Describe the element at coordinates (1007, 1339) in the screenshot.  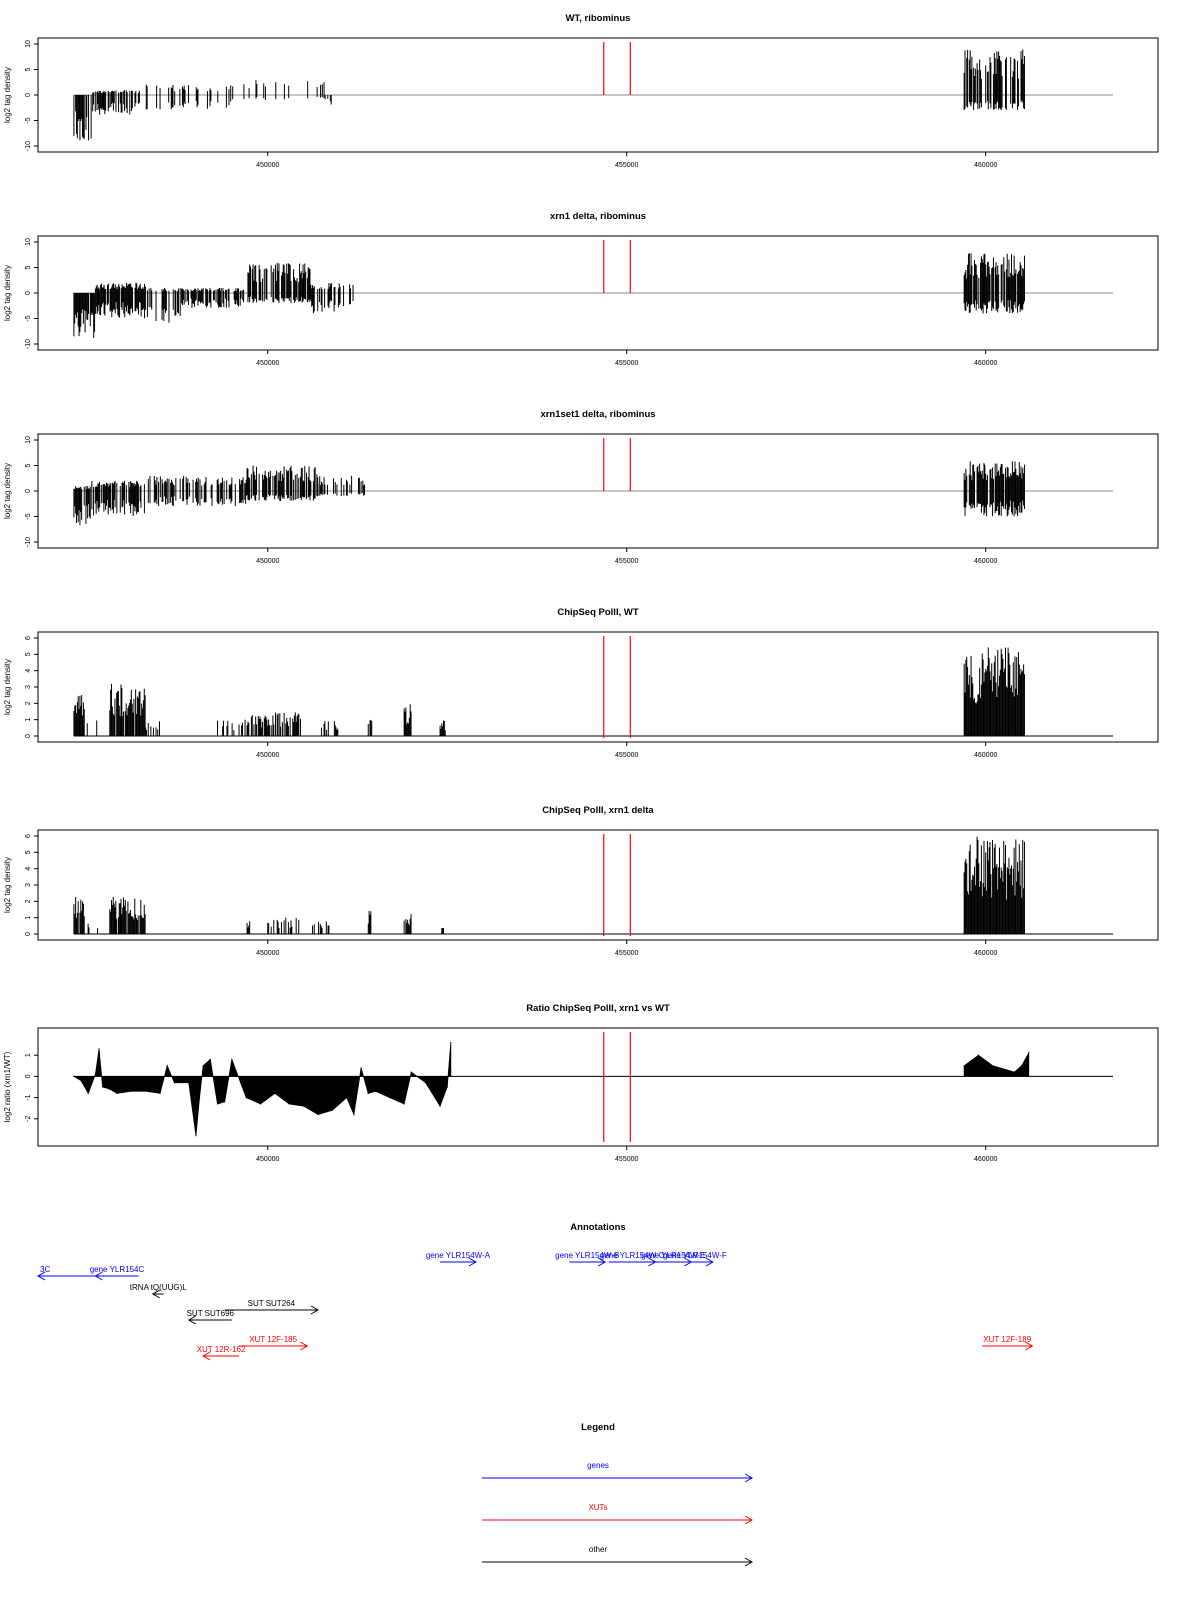
I see `feature-label: XUT 12F-189` at that location.